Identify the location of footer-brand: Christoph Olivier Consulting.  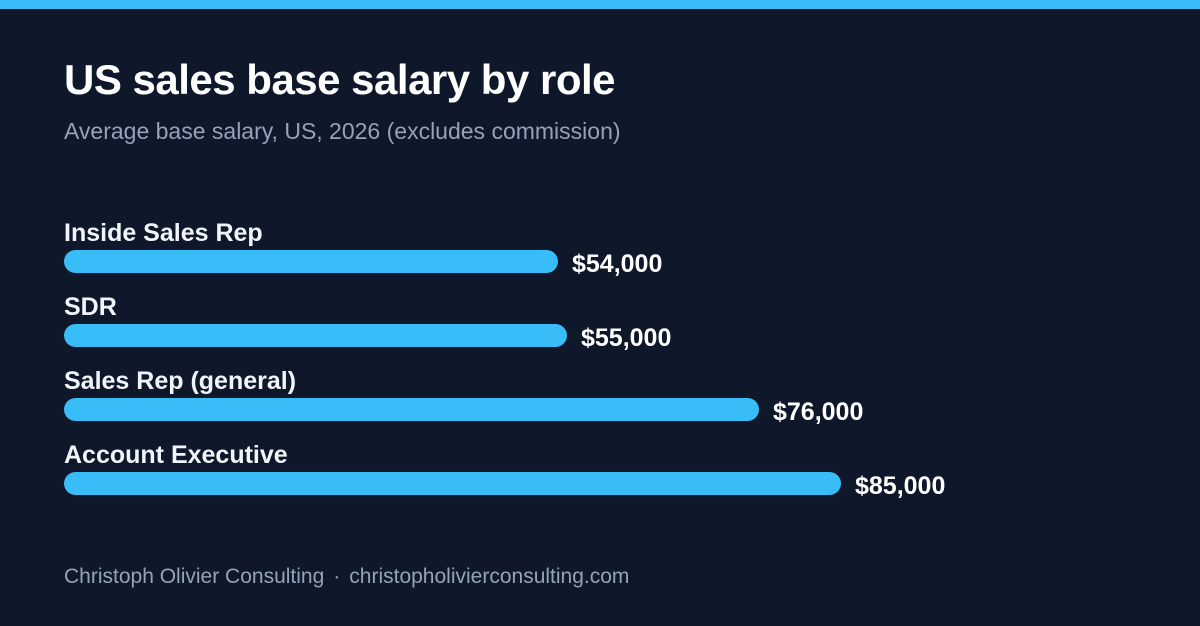
(194, 576).